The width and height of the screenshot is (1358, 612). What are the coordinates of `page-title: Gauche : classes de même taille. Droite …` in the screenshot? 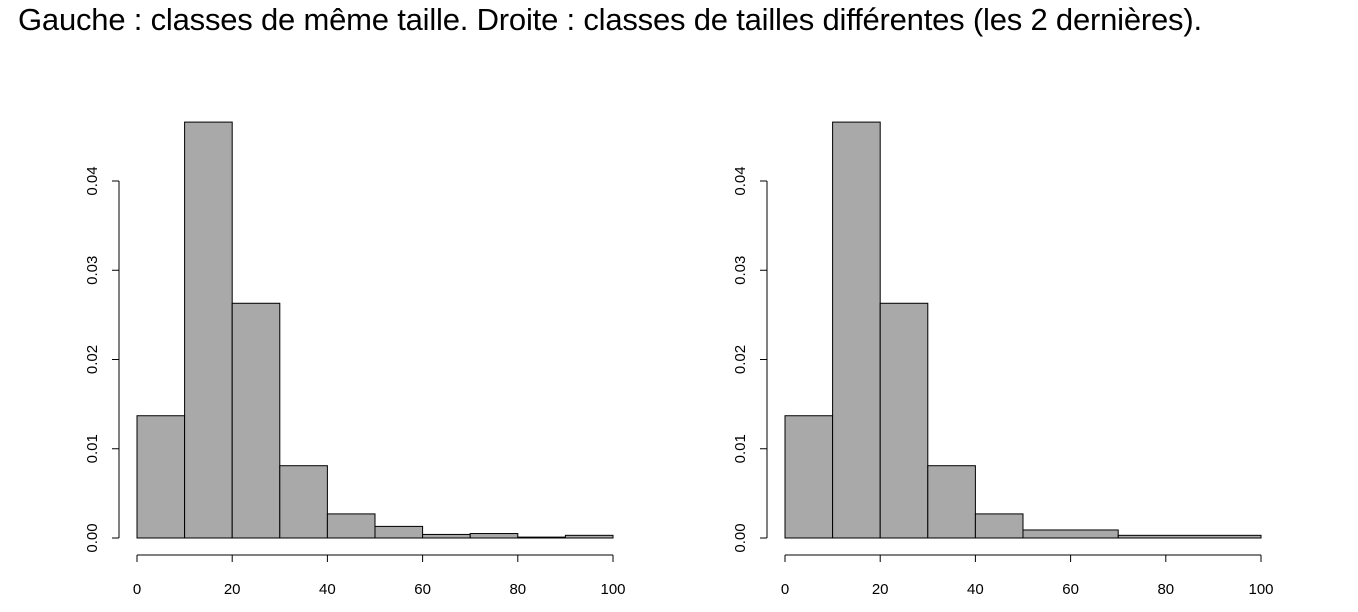 It's located at (610, 19).